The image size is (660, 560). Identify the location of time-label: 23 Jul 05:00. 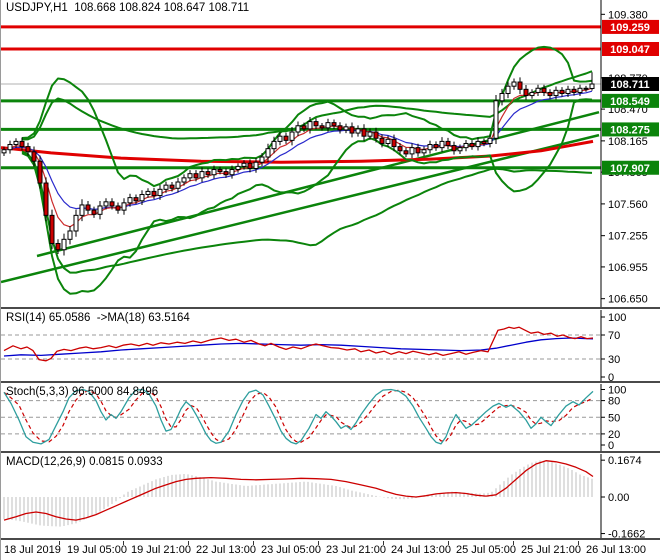
(291, 550).